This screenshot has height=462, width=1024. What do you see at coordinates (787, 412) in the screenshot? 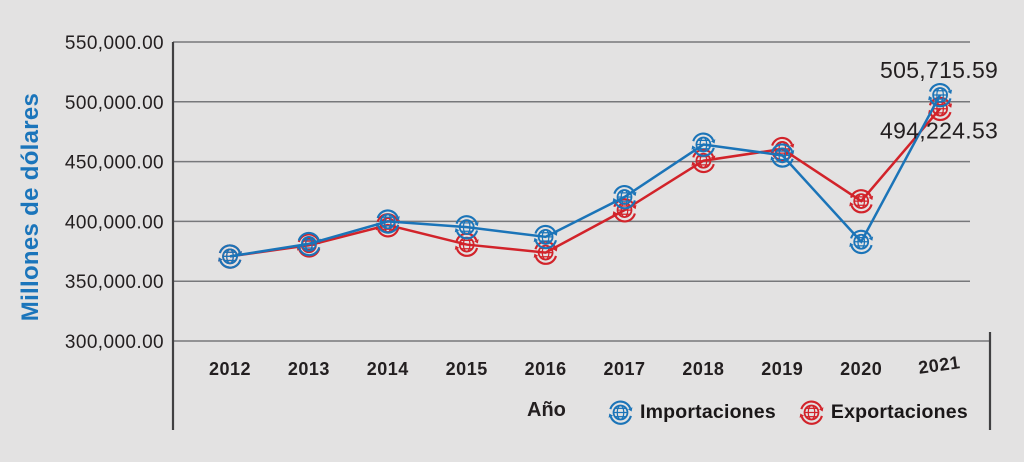
I see `chart-legend: Importaciones Exportaciones` at bounding box center [787, 412].